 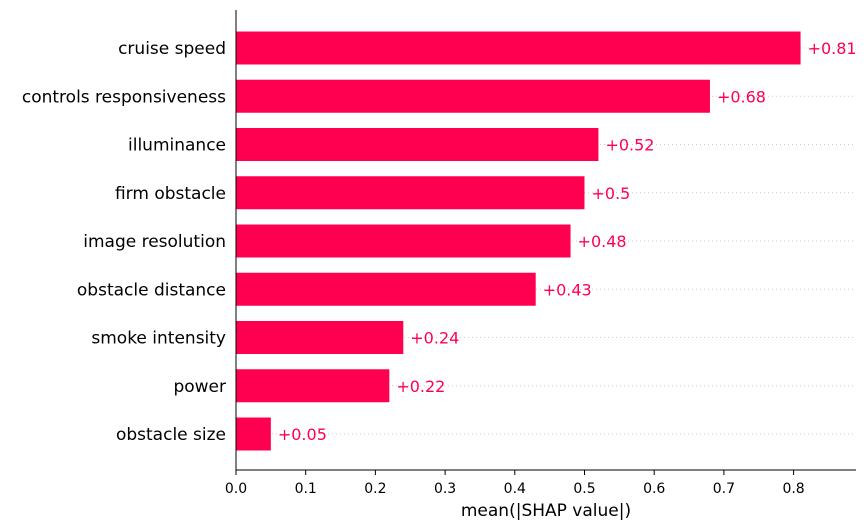 What do you see at coordinates (154, 242) in the screenshot?
I see `category-label: image resolution` at bounding box center [154, 242].